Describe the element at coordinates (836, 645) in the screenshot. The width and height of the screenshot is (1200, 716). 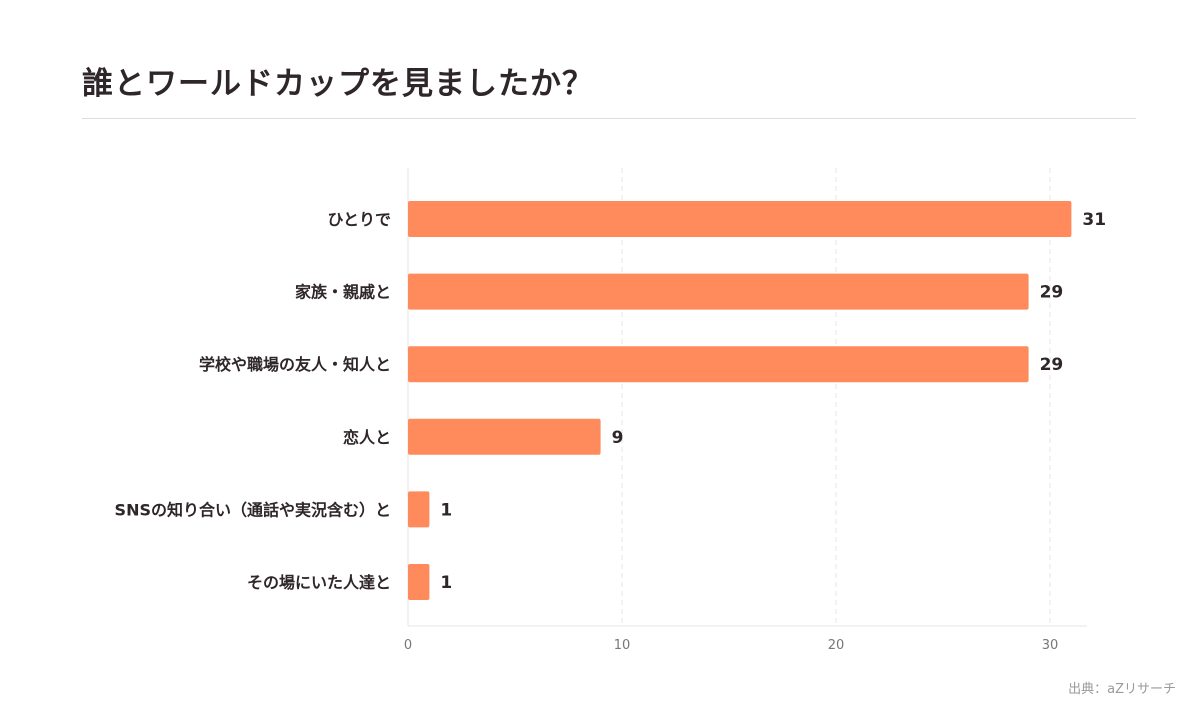
I see `x-tick-label: 20` at that location.